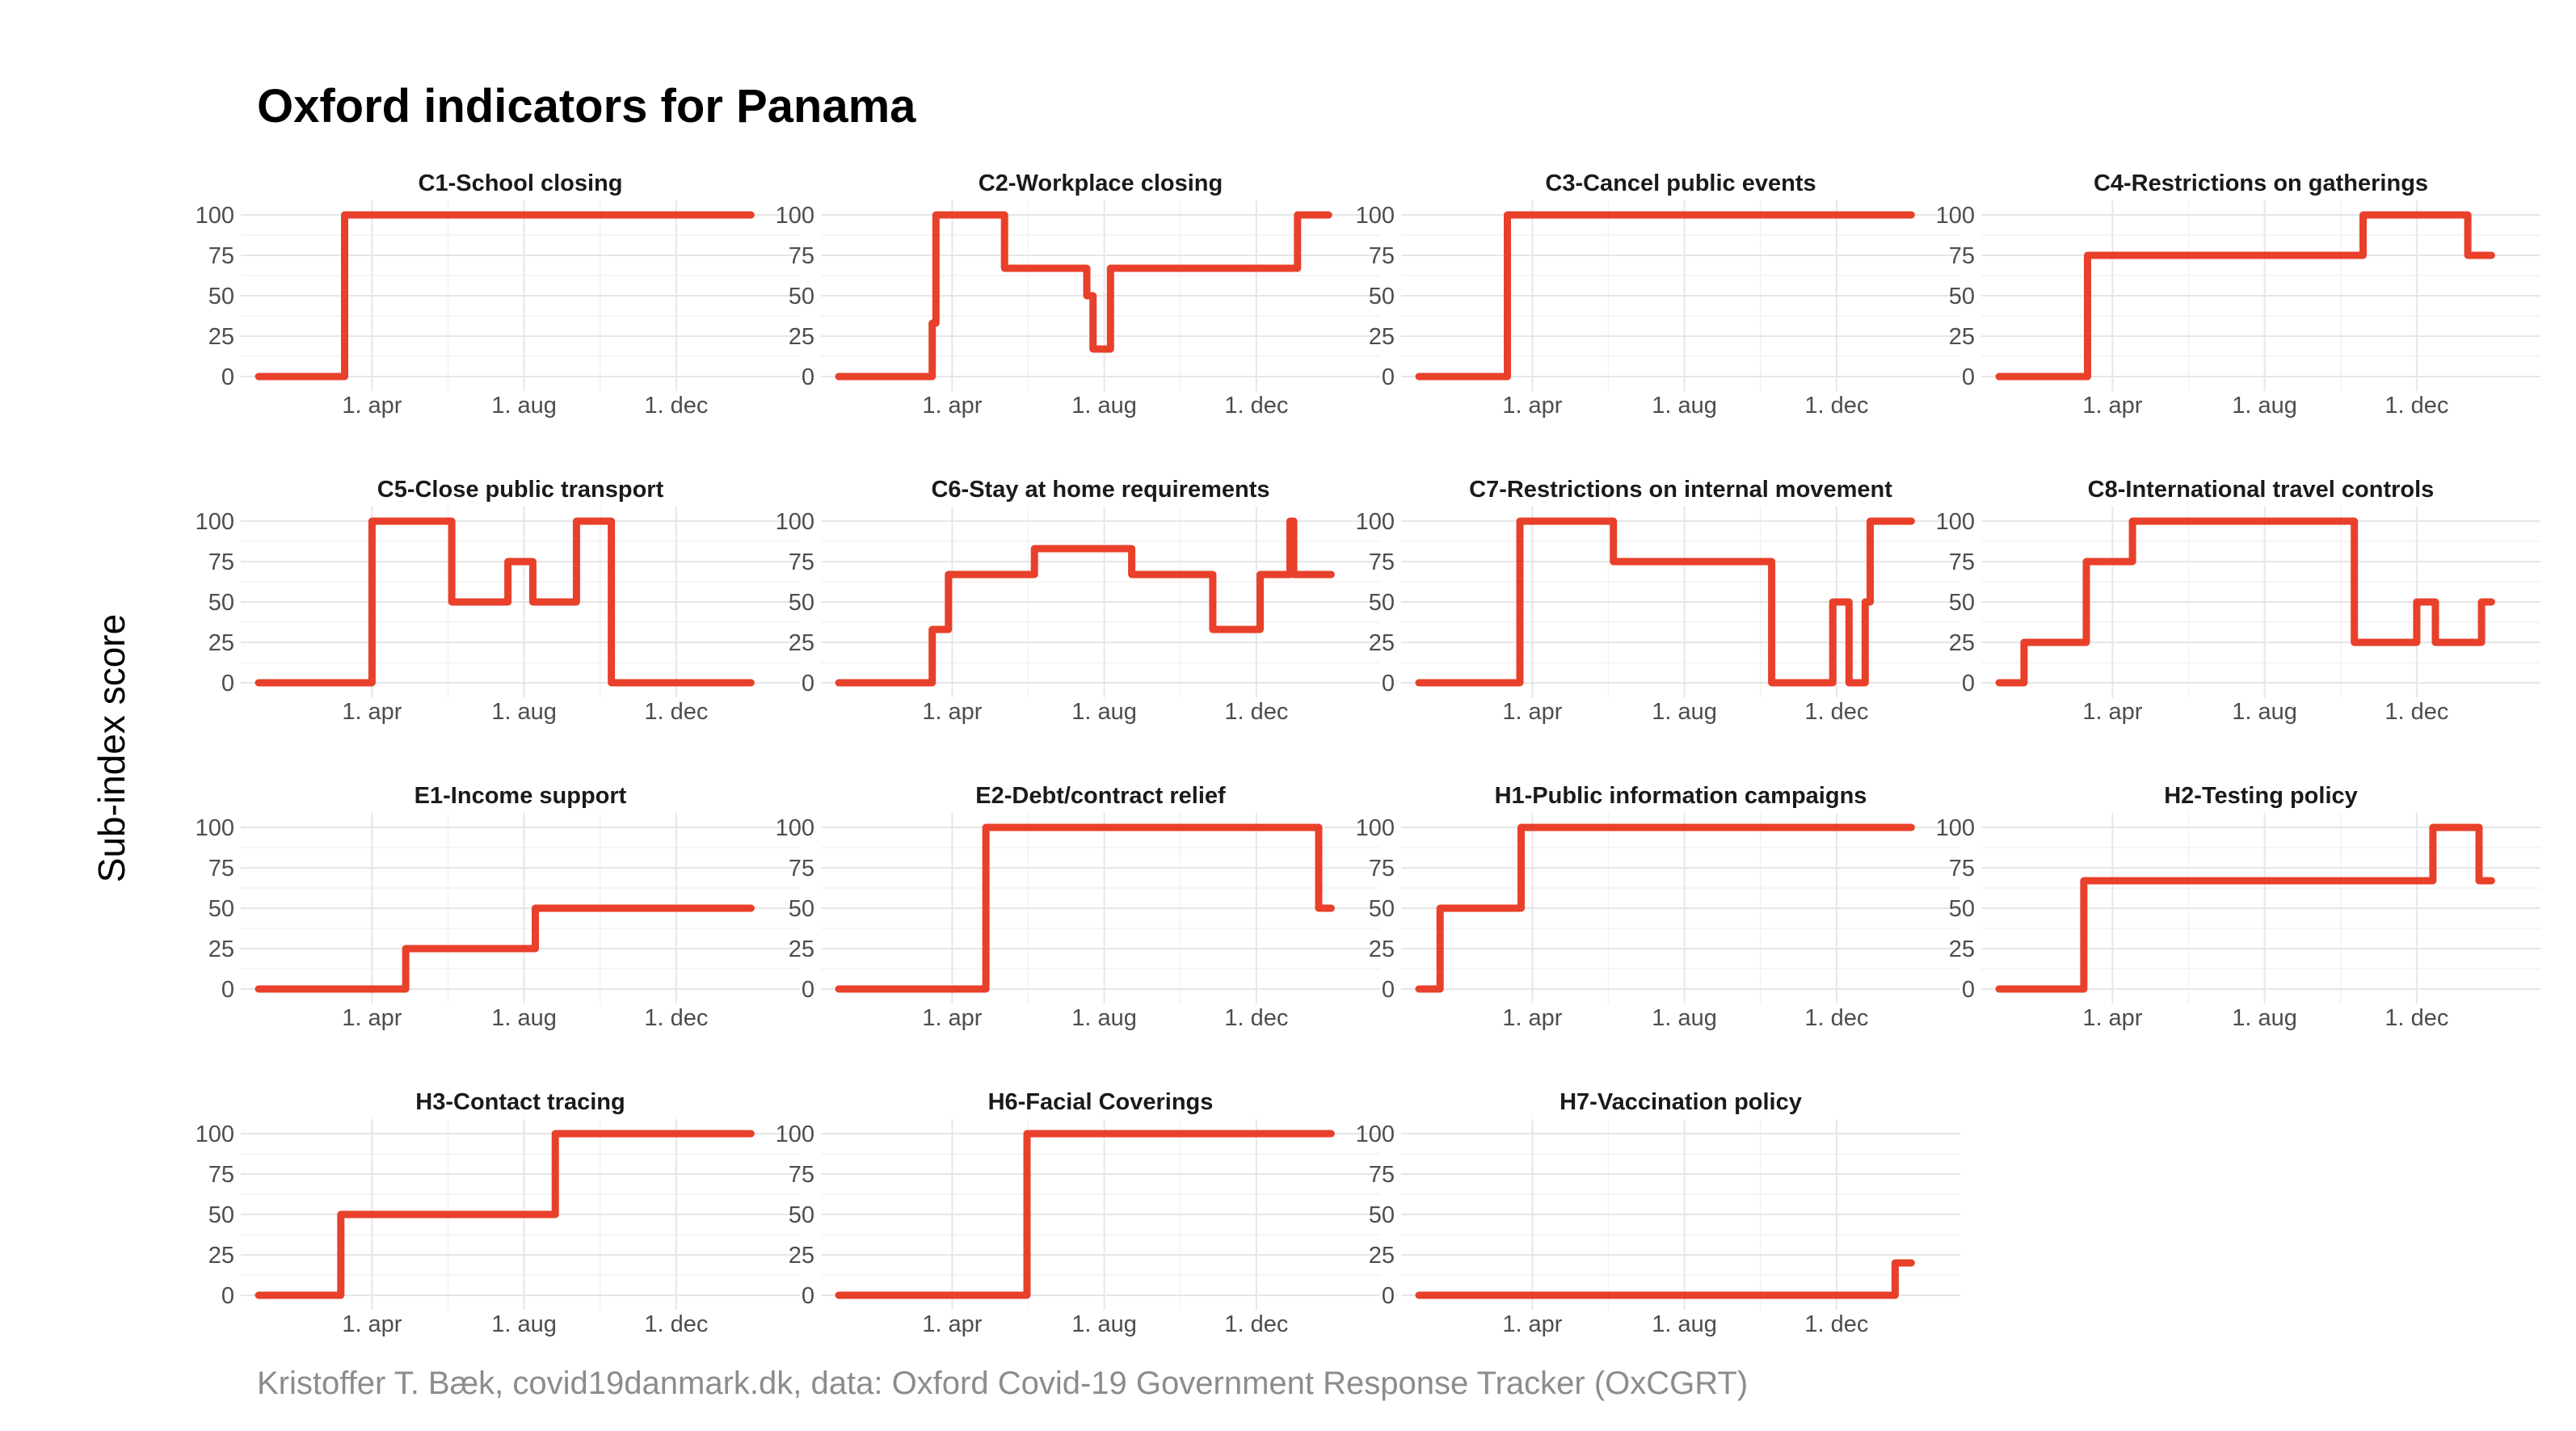 The width and height of the screenshot is (2576, 1431). What do you see at coordinates (586, 106) in the screenshot?
I see `chart-title: Oxford indicators for Panama` at bounding box center [586, 106].